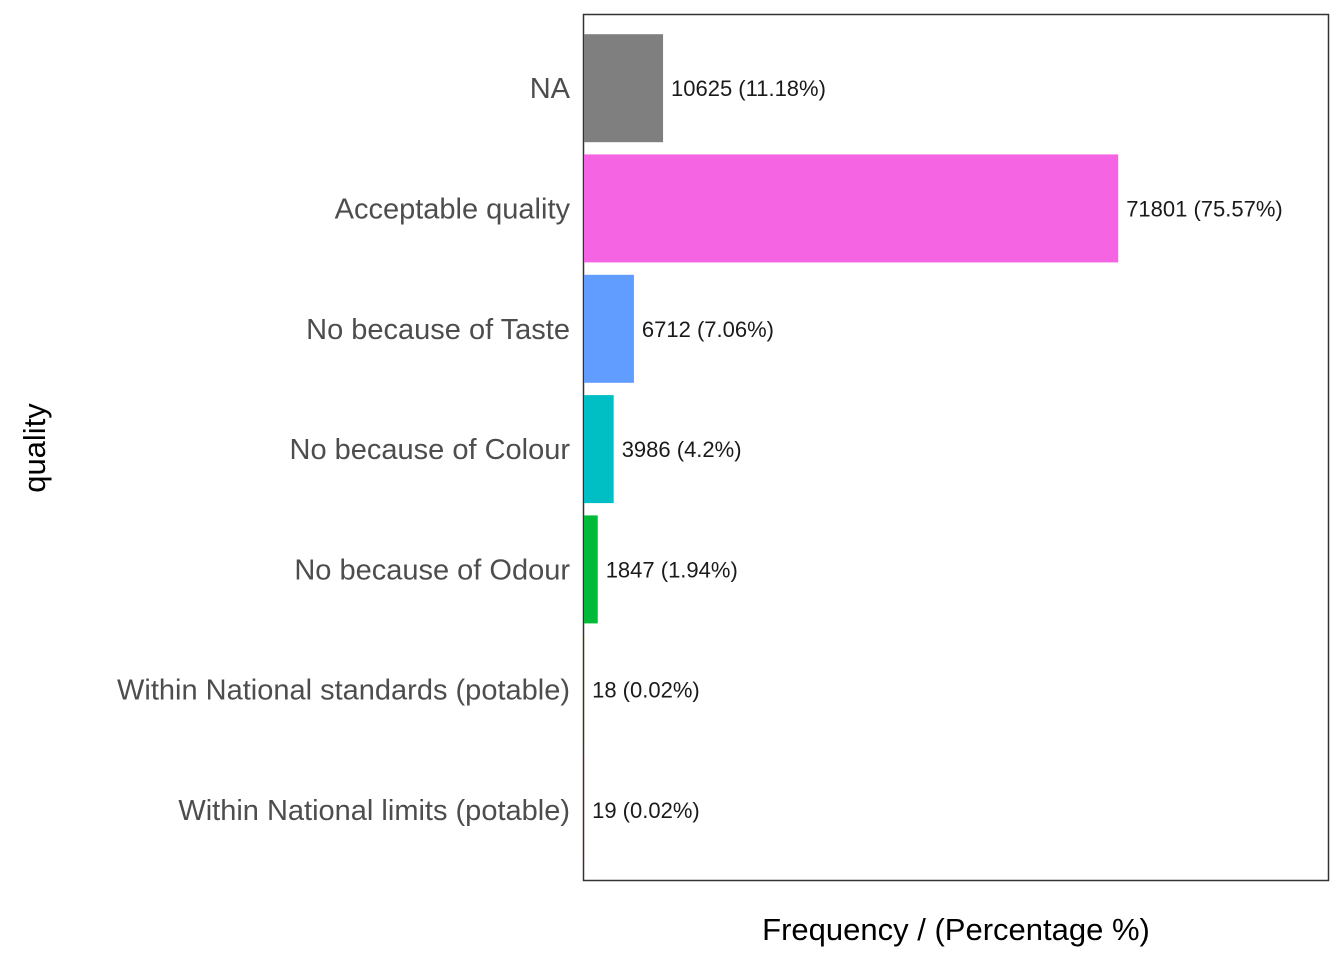  What do you see at coordinates (374, 811) in the screenshot?
I see `category-label-6: Within National limits (potable)` at bounding box center [374, 811].